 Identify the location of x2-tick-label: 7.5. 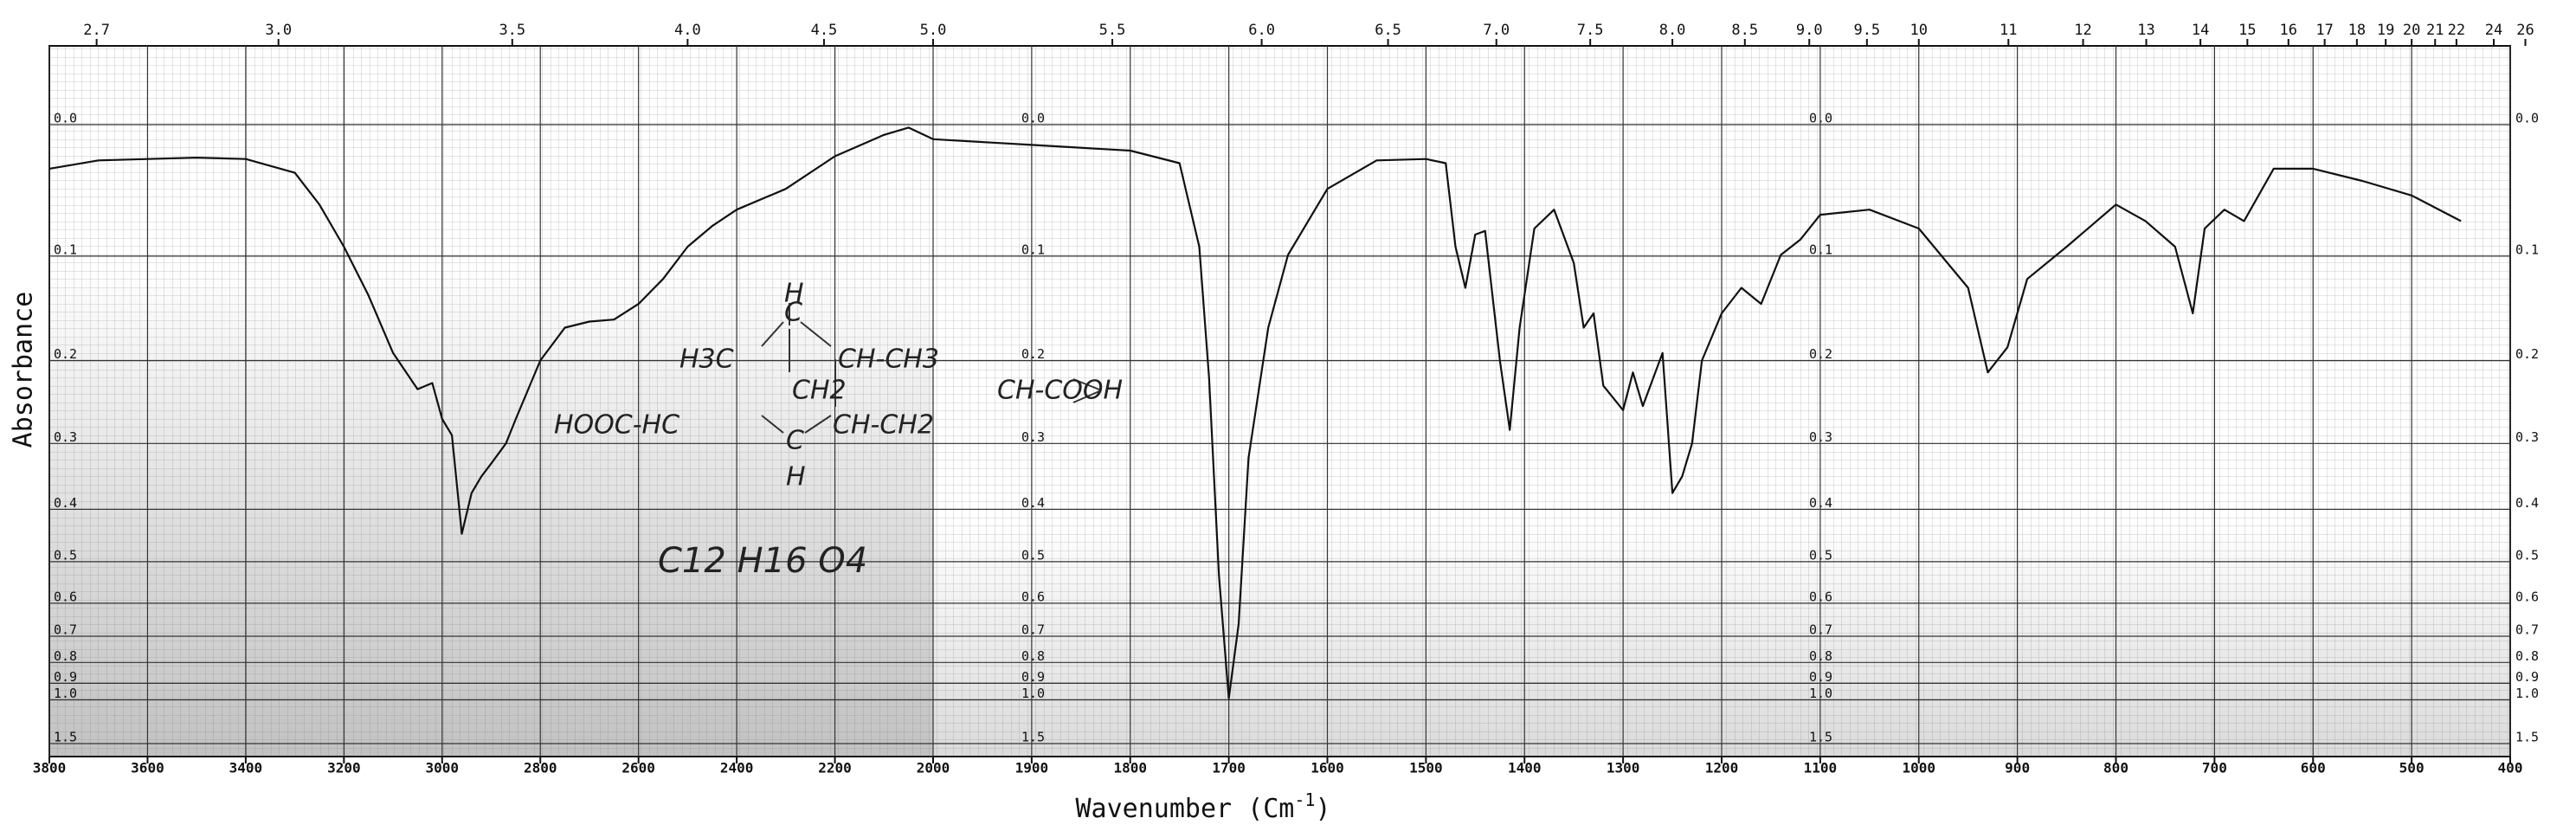
(1590, 30).